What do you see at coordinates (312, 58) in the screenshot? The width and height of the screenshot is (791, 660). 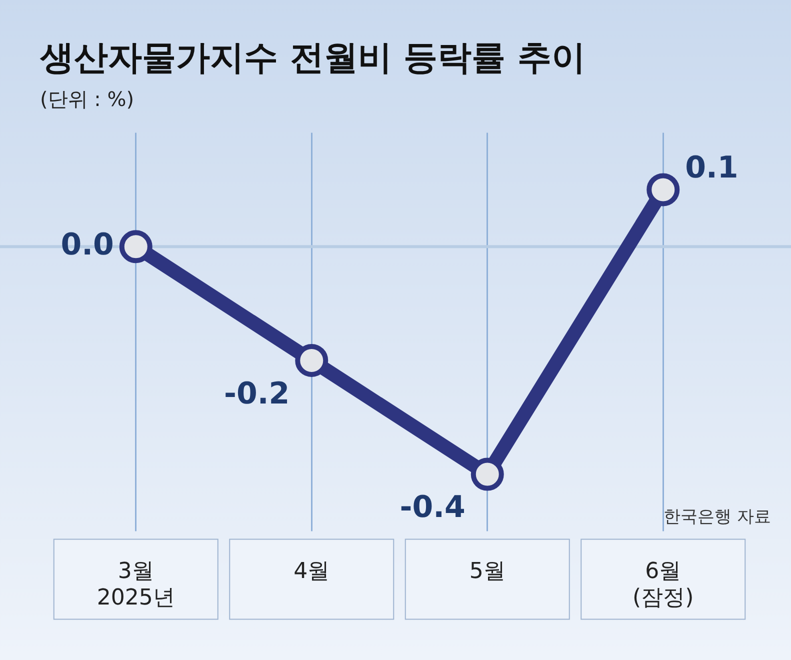 I see `chart-title: 생산자물가지수 전월비 등락률 추이` at bounding box center [312, 58].